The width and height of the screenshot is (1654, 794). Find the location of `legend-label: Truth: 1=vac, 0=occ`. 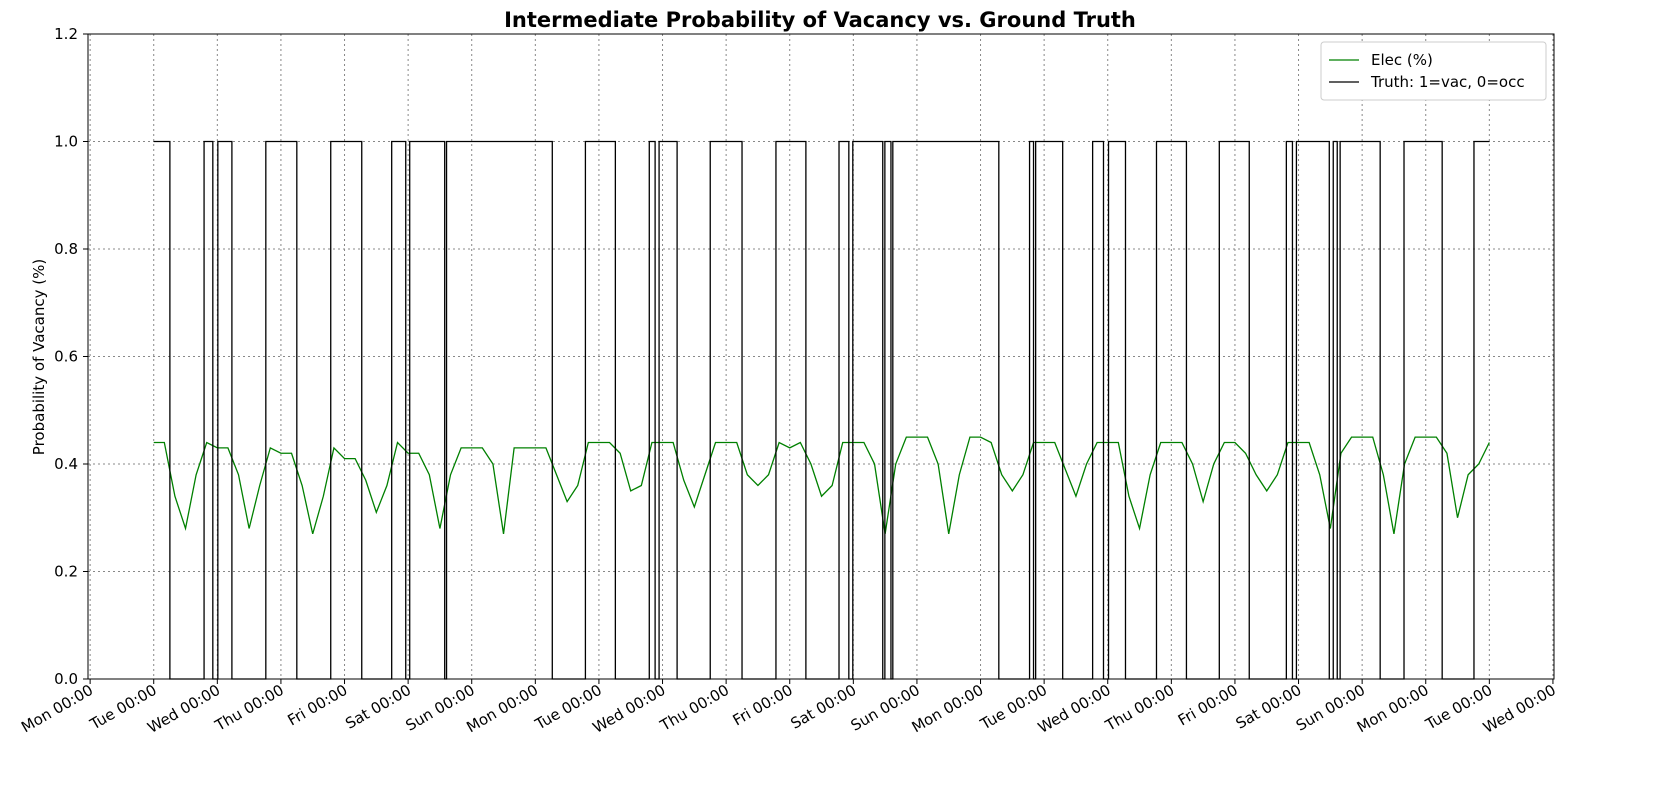

legend-label: Truth: 1=vac, 0=occ is located at coordinates (1447, 82).